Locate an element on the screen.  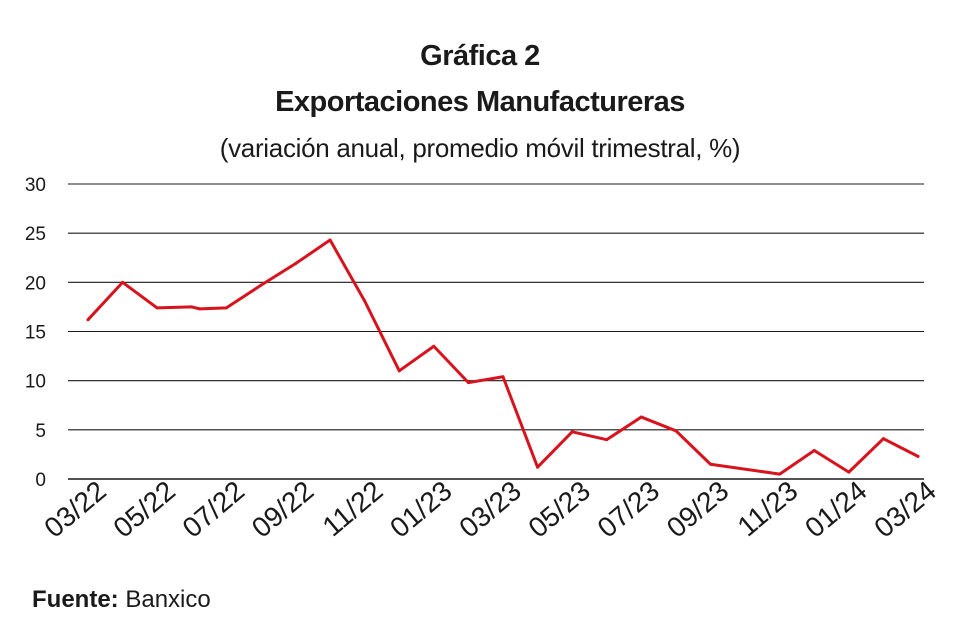
x-tick-label: 01/23 is located at coordinates (421, 509).